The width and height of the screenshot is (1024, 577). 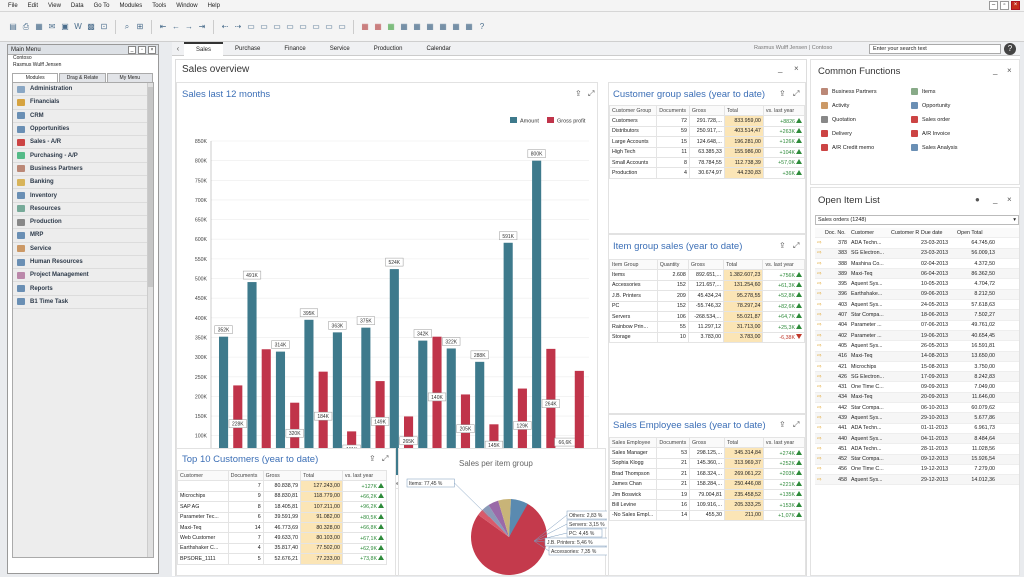 I want to click on table-row: Distributors 59 250.917,... 403.514,47 +263K, so click(x=707, y=131).